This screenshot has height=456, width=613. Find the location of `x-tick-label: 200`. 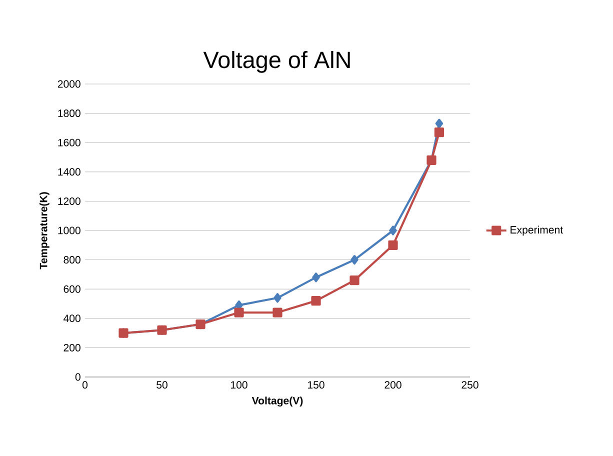

x-tick-label: 200 is located at coordinates (393, 385).